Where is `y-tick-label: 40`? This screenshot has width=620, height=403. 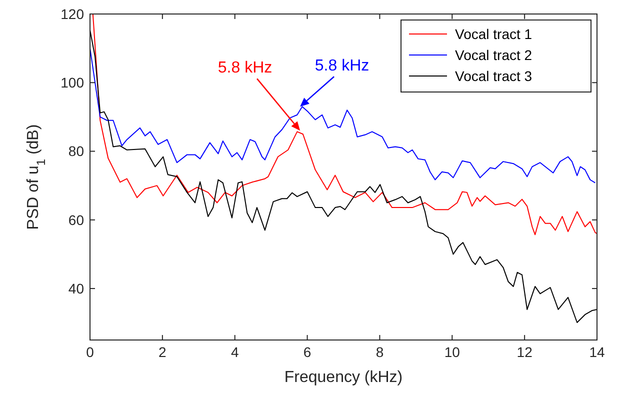
y-tick-label: 40 is located at coordinates (76, 288).